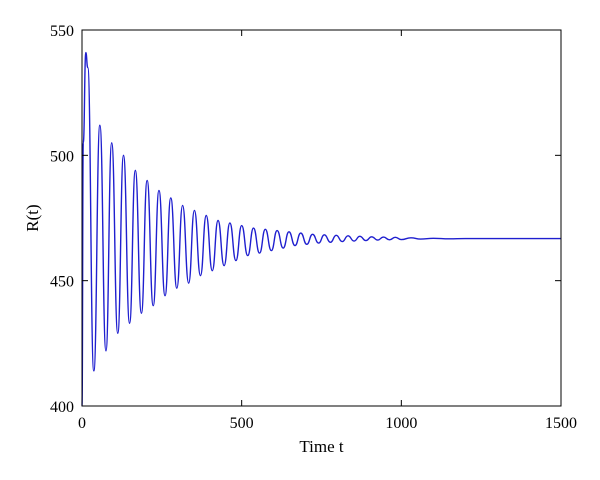 The height and width of the screenshot is (480, 600). What do you see at coordinates (561, 423) in the screenshot?
I see `x-tick-label: 1500` at bounding box center [561, 423].